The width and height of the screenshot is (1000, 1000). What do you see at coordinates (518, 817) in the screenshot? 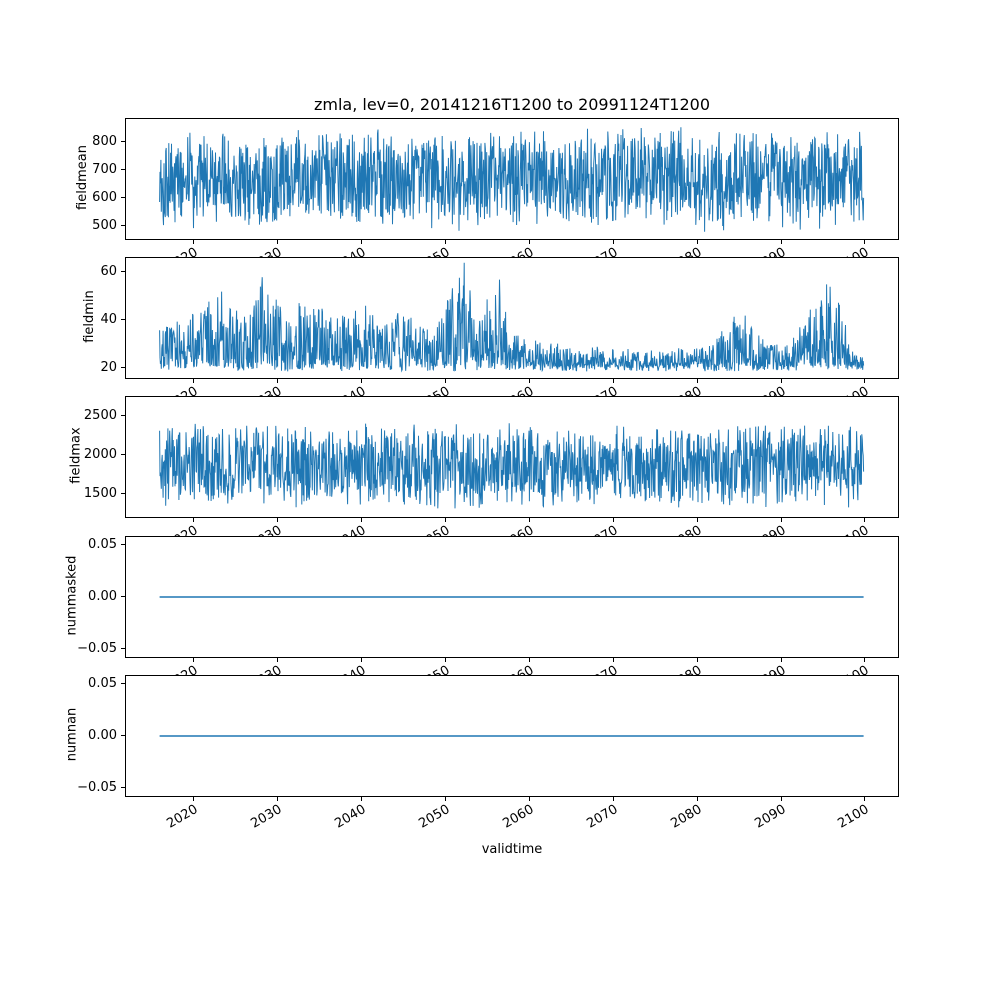
I see `x-tick-label: 2060` at bounding box center [518, 817].